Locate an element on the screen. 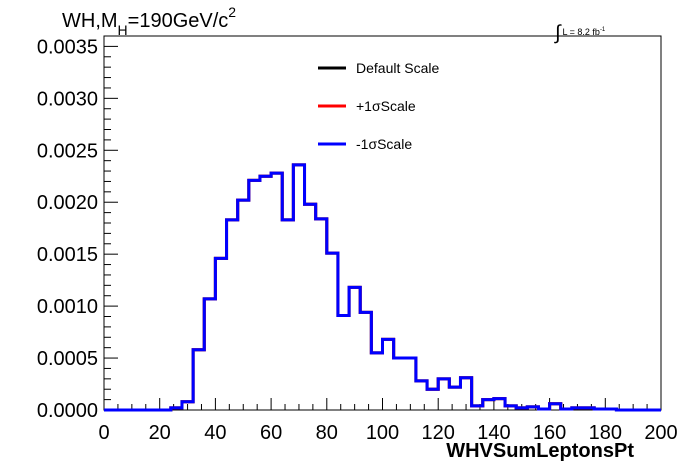 The height and width of the screenshot is (472, 696). y-tick-label: 0.0030 is located at coordinates (67, 99).